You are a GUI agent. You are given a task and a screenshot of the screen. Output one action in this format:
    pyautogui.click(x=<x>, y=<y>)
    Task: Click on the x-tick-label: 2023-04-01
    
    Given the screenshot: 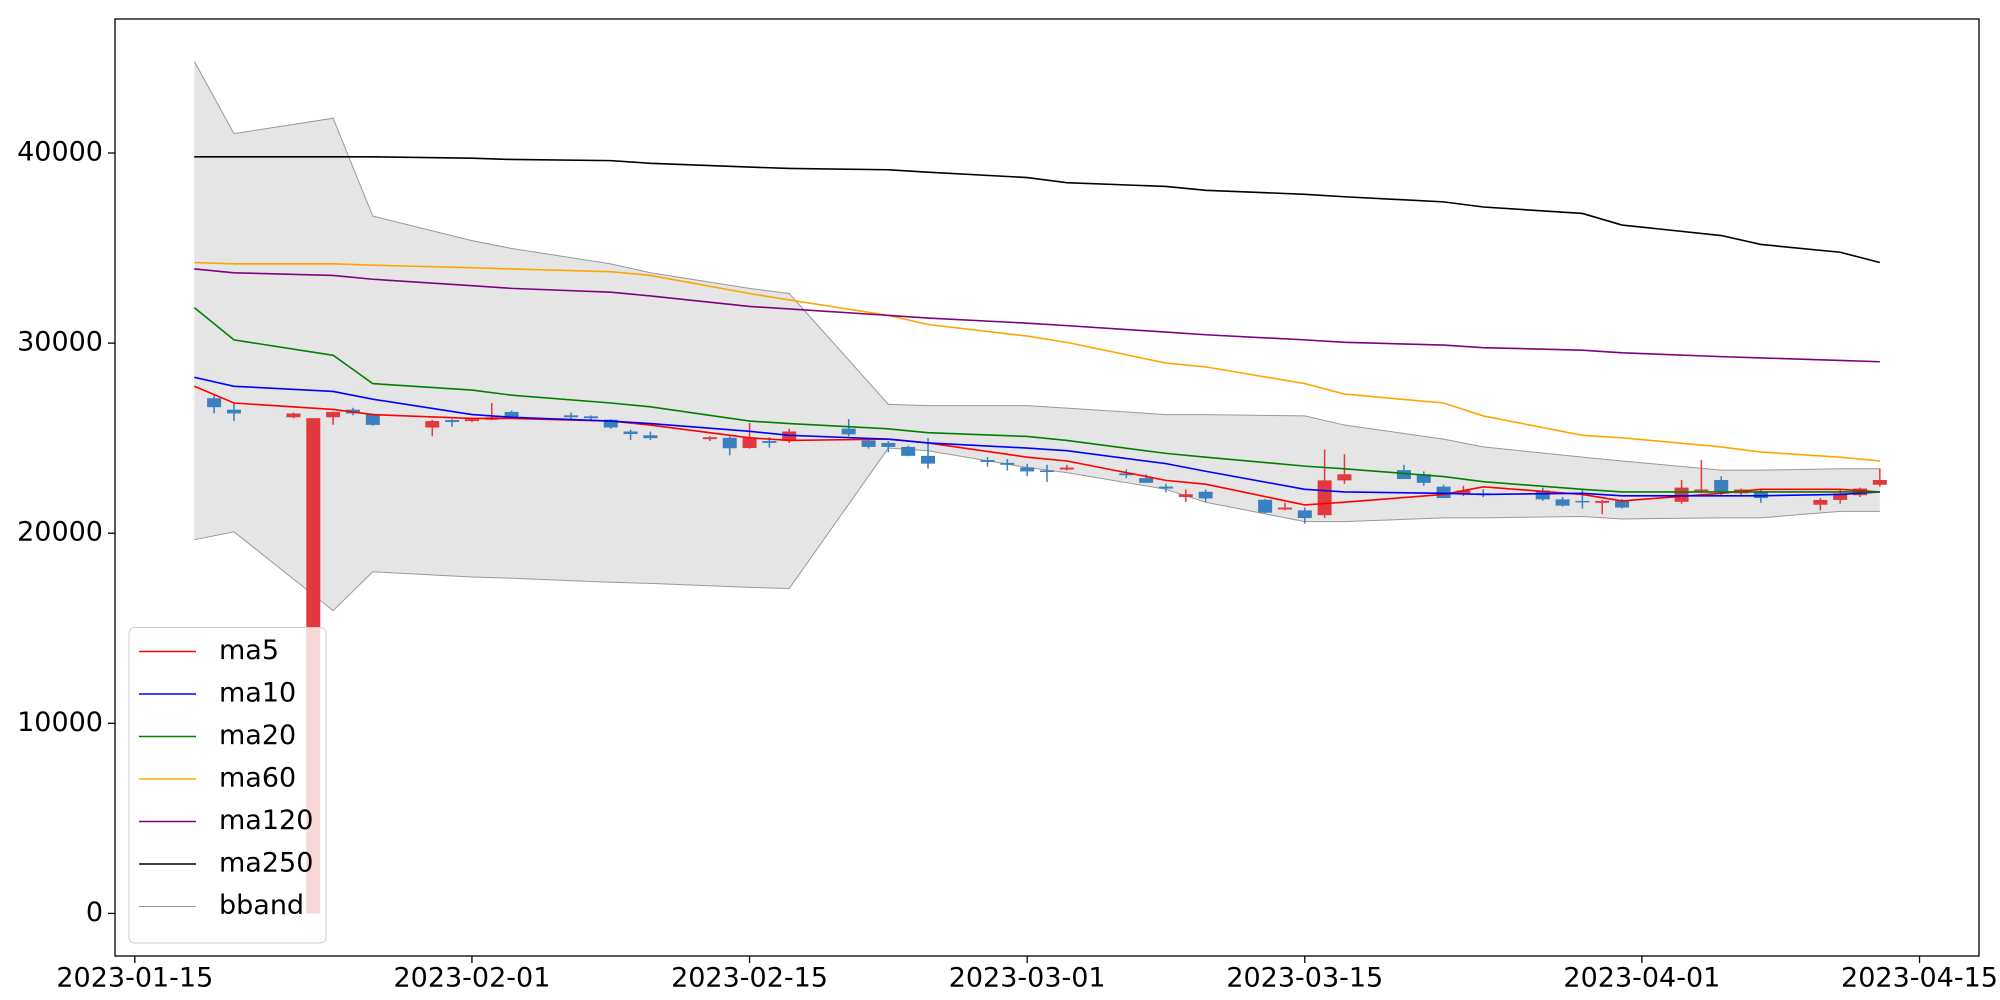 What is the action you would take?
    pyautogui.click(x=1641, y=978)
    